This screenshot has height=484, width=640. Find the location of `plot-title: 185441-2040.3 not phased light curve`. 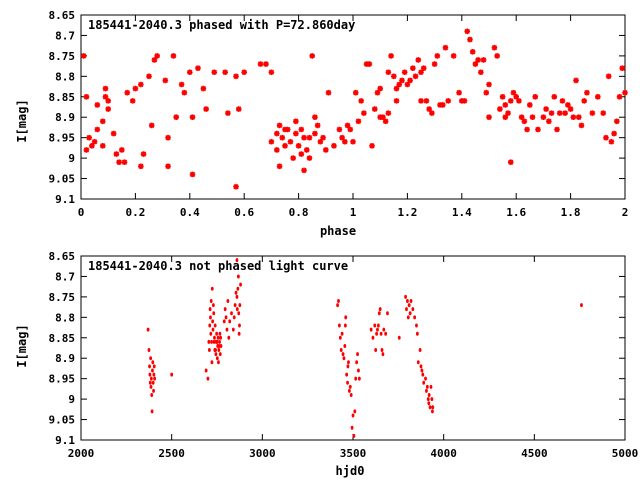

plot-title: 185441-2040.3 not phased light curve is located at coordinates (218, 266).